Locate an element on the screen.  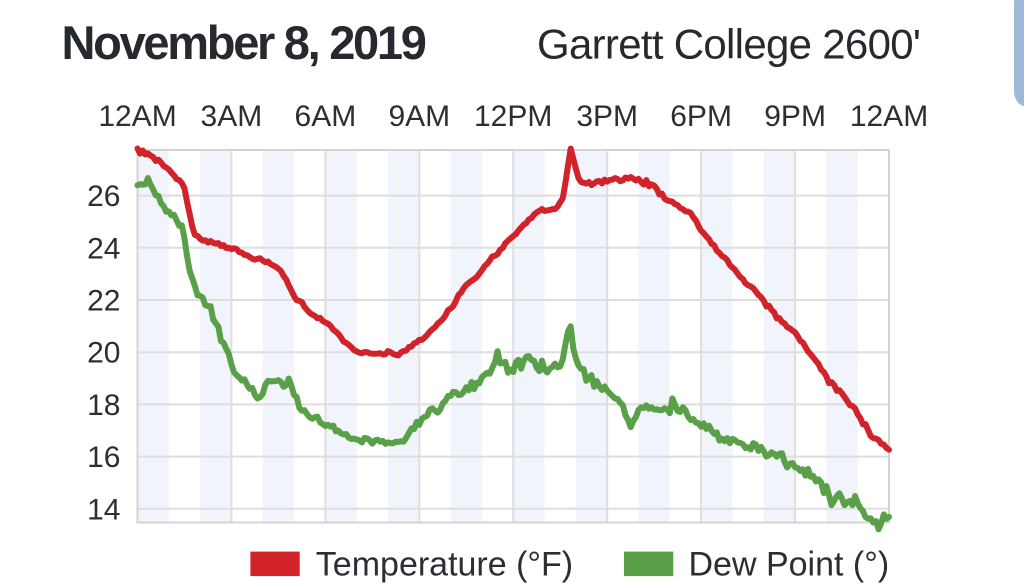
svg-text: Garrett College 2600' is located at coordinates (728, 43).